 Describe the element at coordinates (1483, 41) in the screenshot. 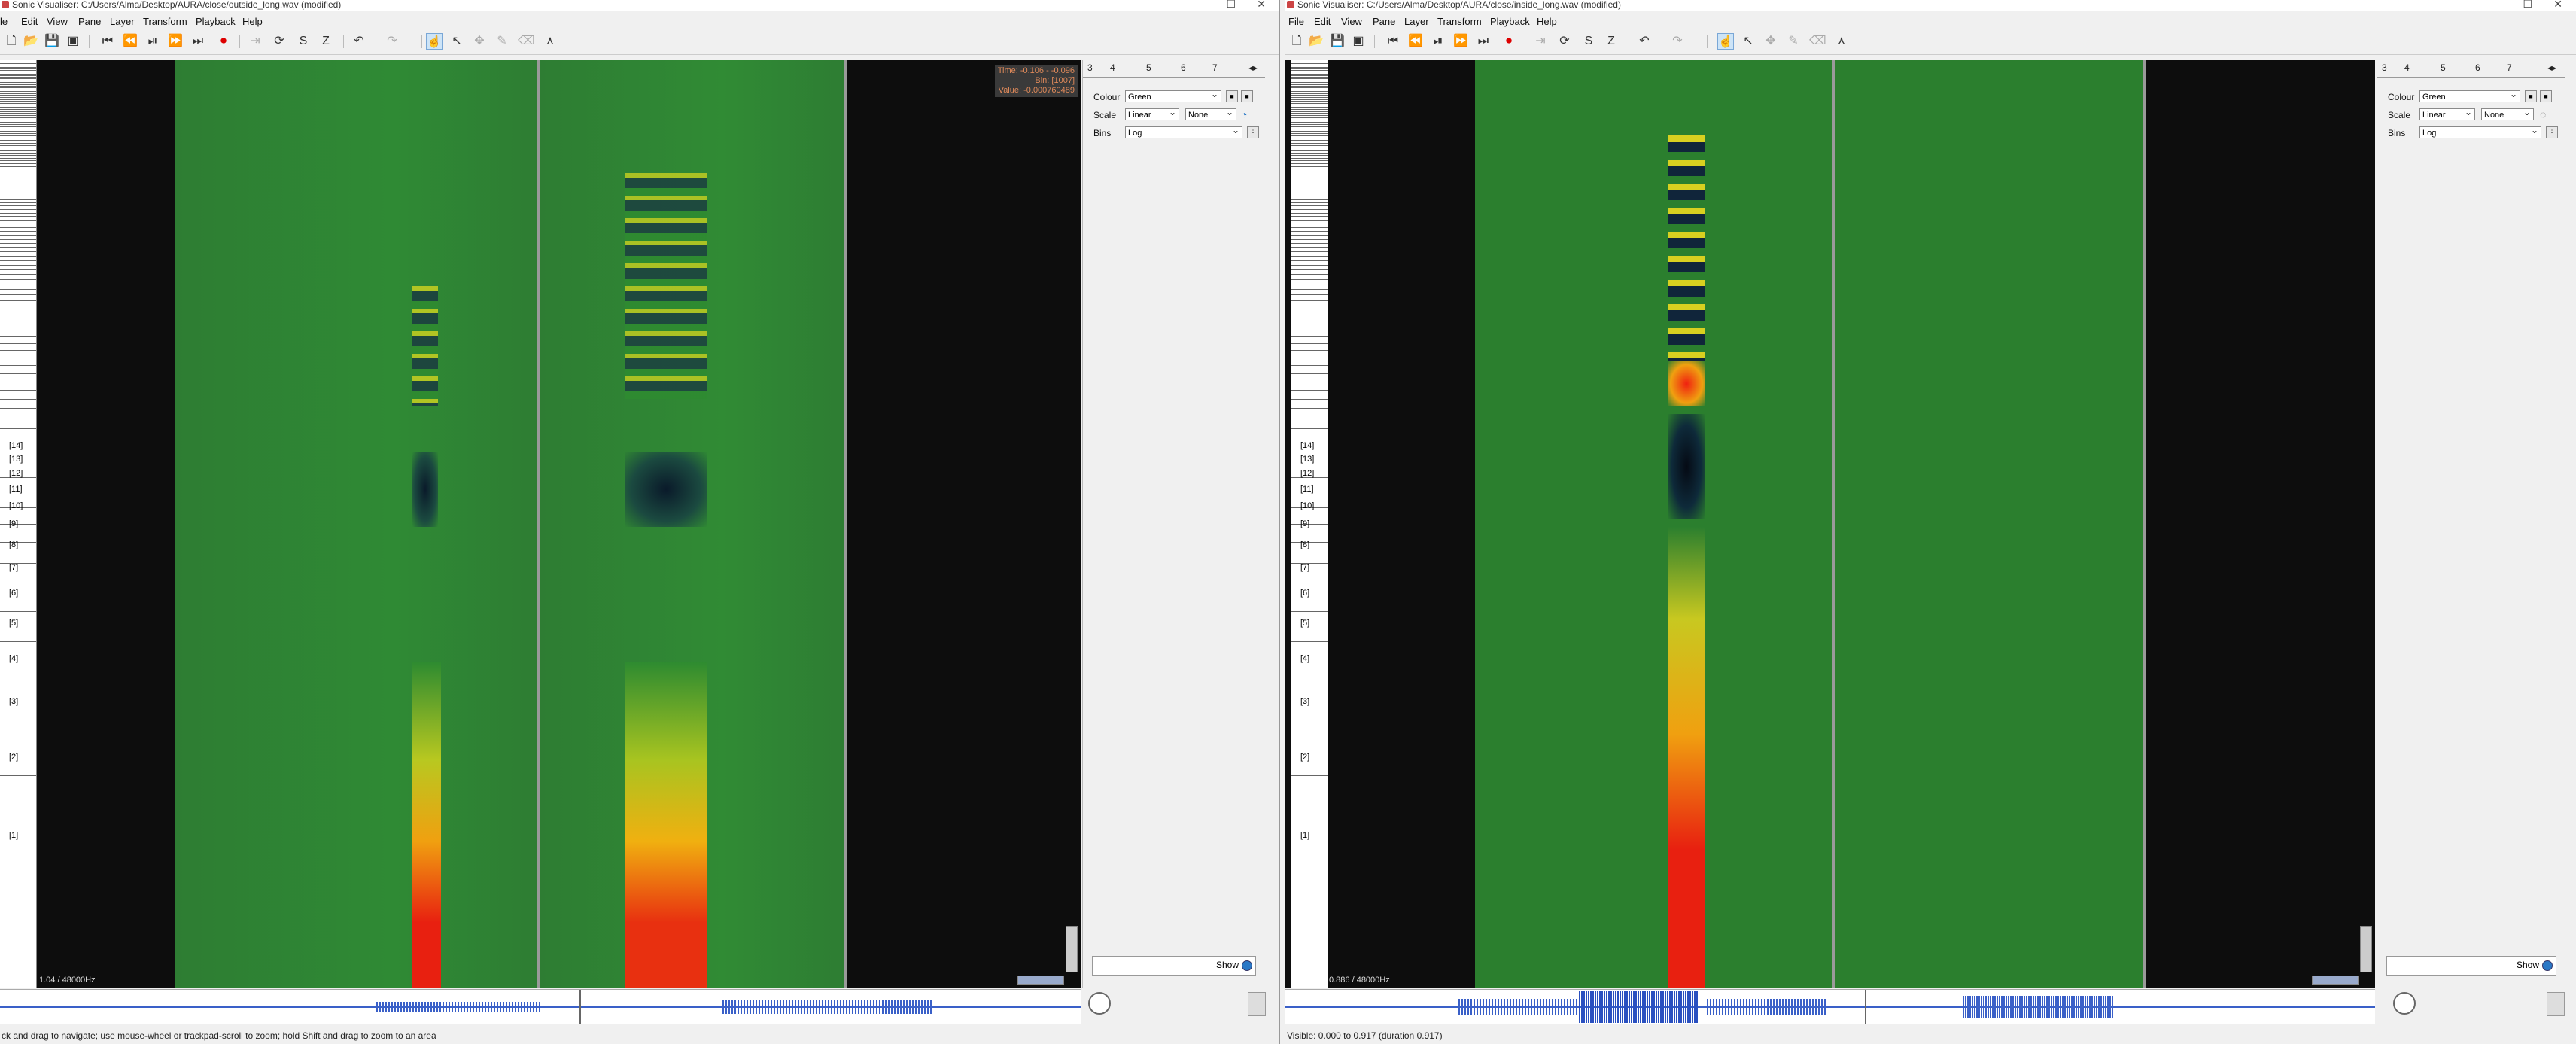

I see `ffwd-end-icon: ⏭` at that location.